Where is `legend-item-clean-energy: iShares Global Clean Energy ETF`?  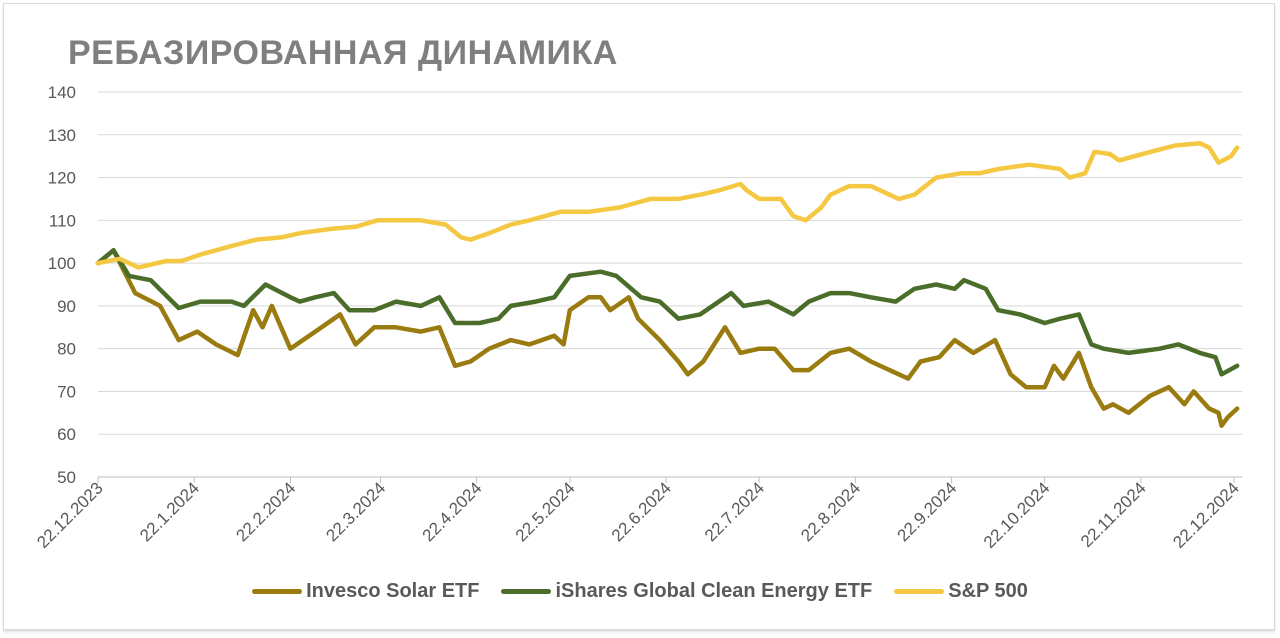
legend-item-clean-energy: iShares Global Clean Energy ETF is located at coordinates (686, 591).